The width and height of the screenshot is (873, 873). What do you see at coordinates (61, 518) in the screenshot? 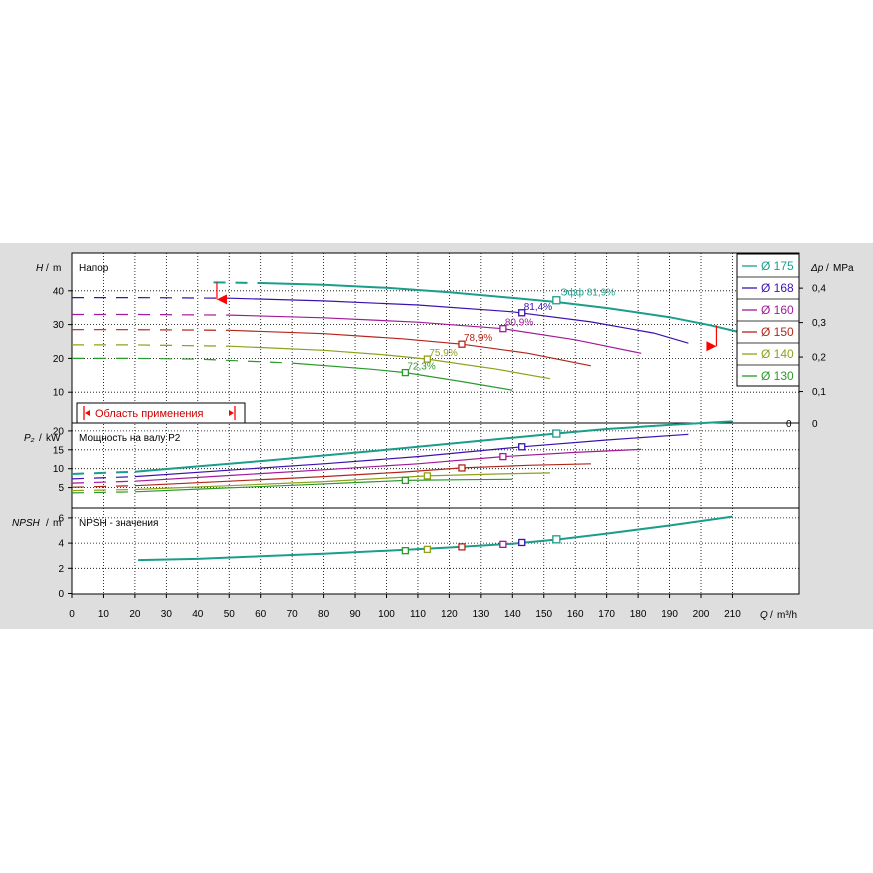
I see `y-tick-label: 6` at bounding box center [61, 518].